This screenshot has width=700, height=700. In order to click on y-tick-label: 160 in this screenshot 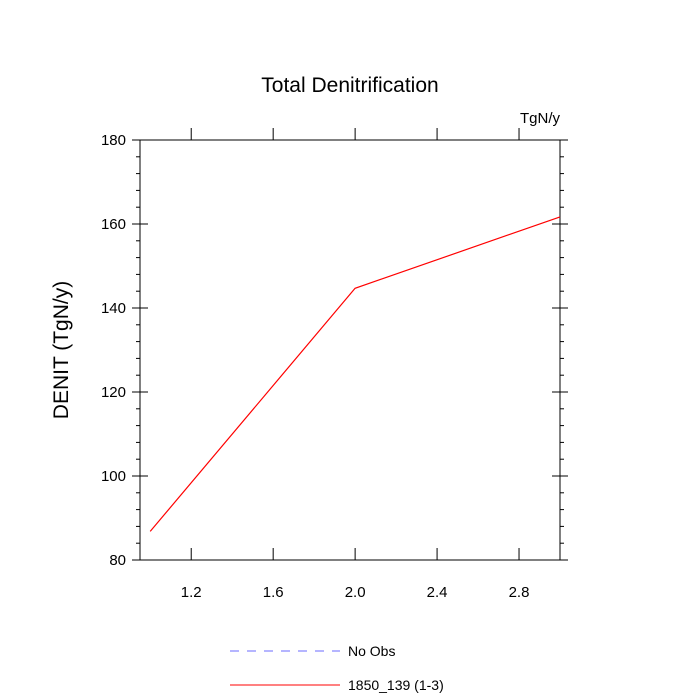, I will do `click(113, 224)`.